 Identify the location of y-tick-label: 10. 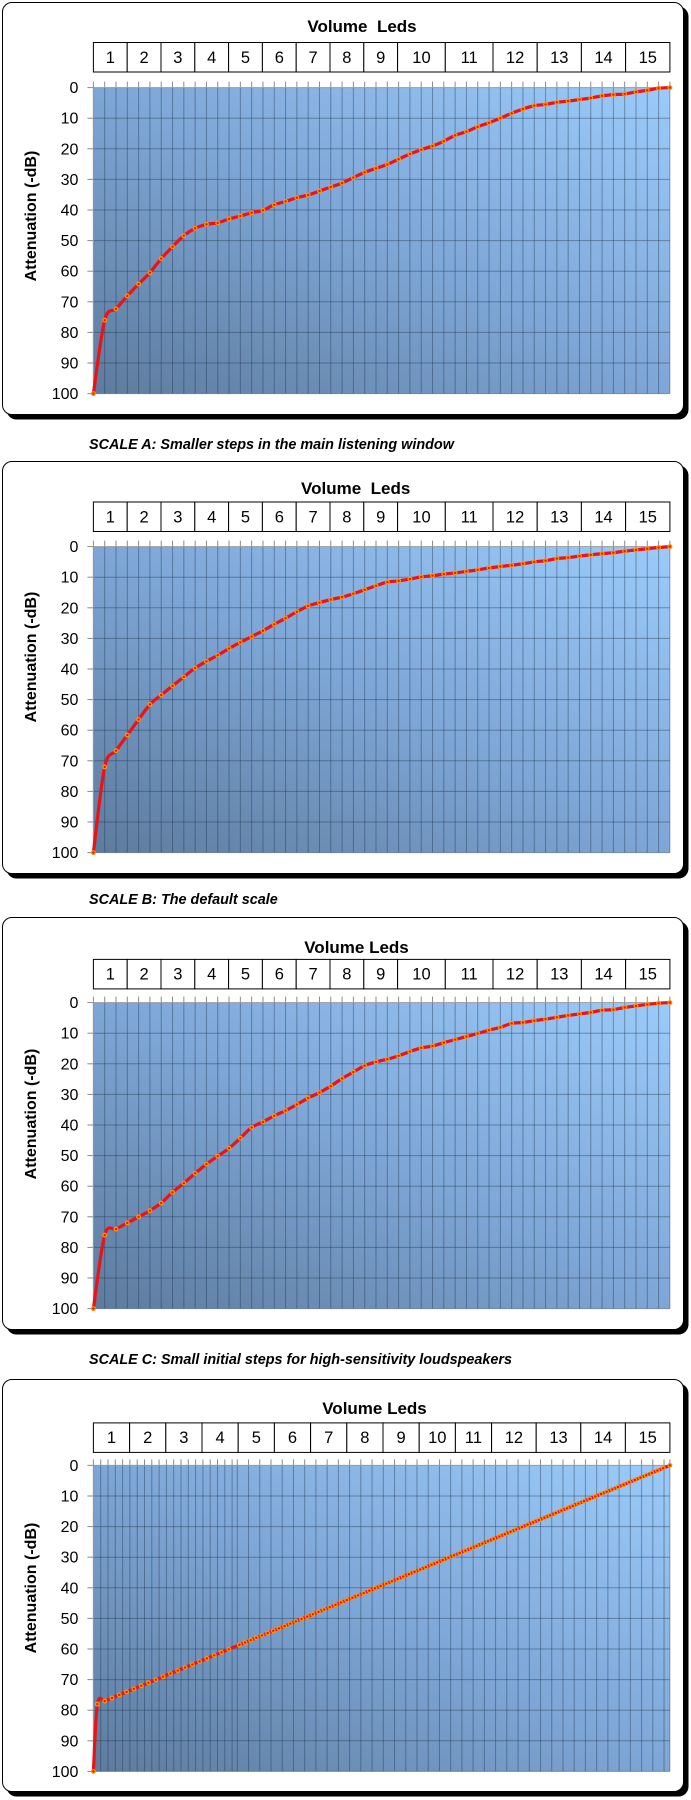
(70, 1033).